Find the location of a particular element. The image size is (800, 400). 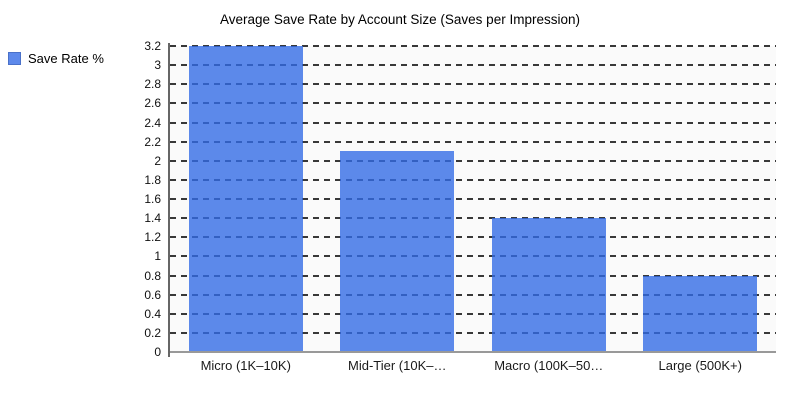

gridline-1.8 is located at coordinates (473, 179).